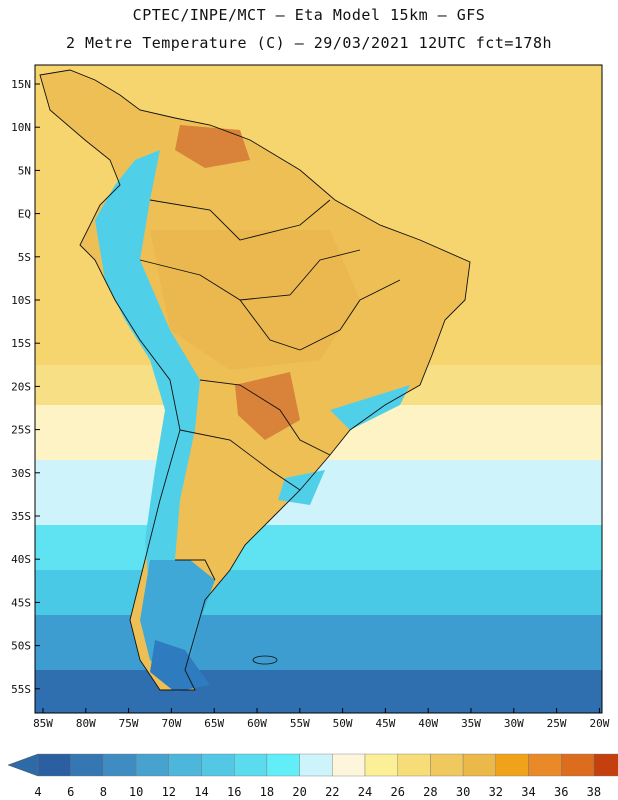 The image size is (618, 800). What do you see at coordinates (212, 146) in the screenshot?
I see `hot-region-venezuela` at bounding box center [212, 146].